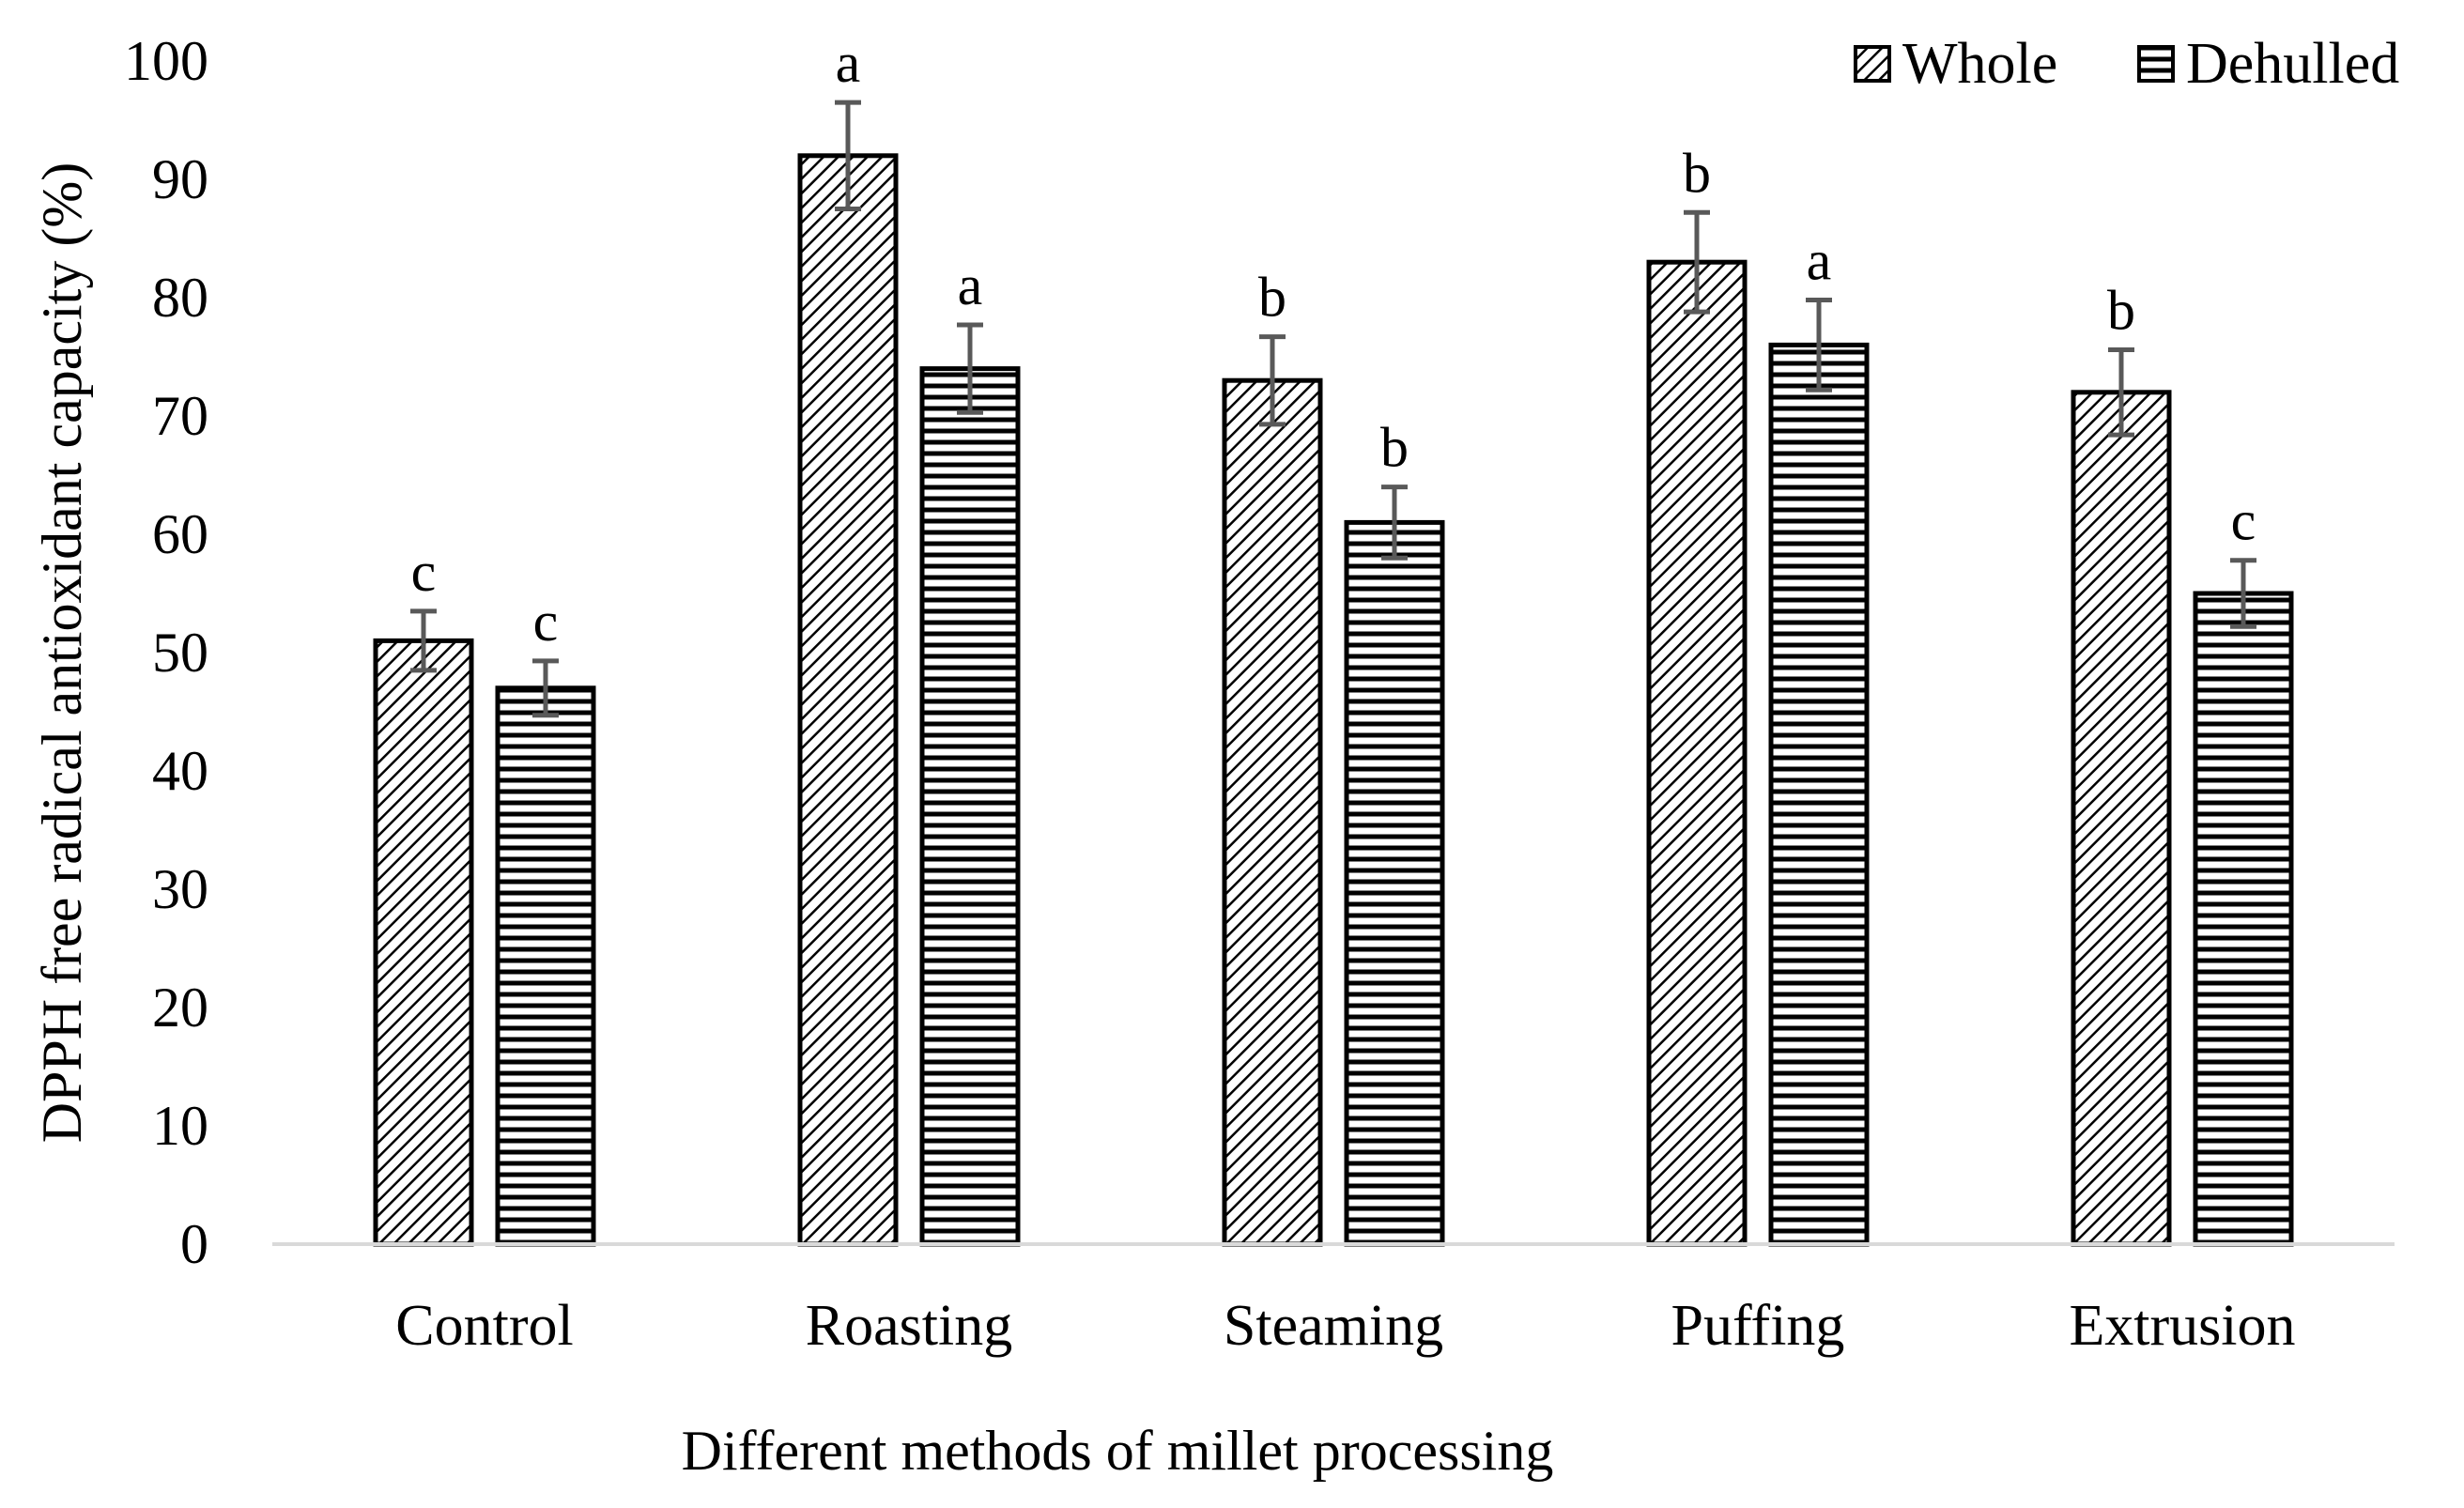  I want to click on legend: Whole Dehulled, so click(2126, 64).